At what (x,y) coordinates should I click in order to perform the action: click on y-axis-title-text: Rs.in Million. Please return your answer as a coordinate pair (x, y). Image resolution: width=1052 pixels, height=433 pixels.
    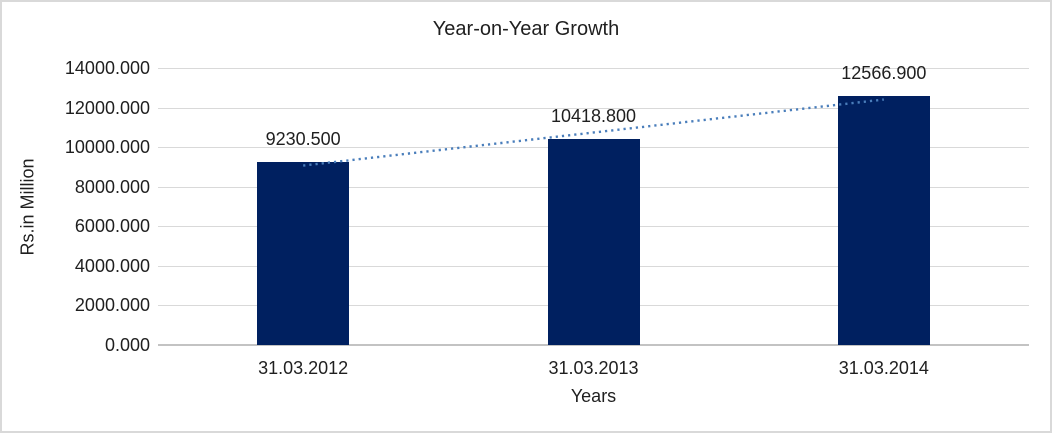
    Looking at the image, I should click on (27, 207).